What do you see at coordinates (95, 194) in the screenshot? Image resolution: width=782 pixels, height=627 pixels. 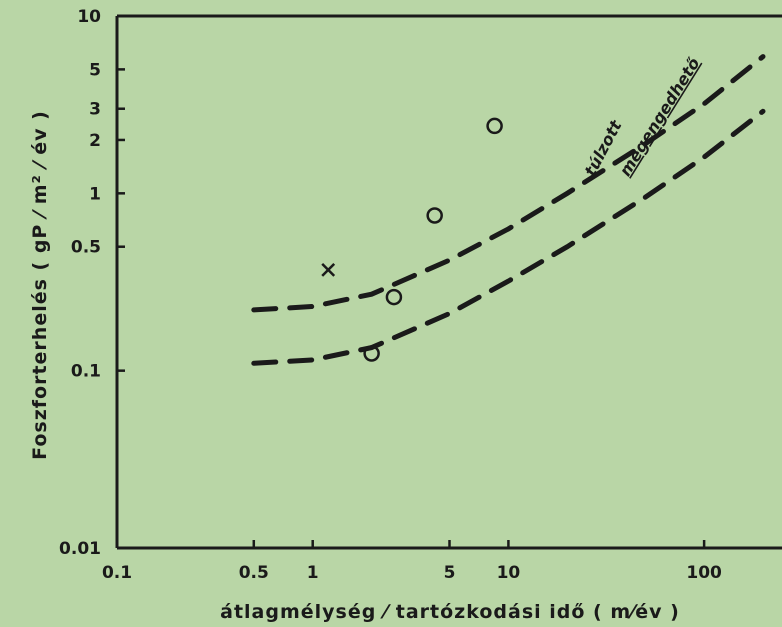 I see `y-tick-label: 1` at bounding box center [95, 194].